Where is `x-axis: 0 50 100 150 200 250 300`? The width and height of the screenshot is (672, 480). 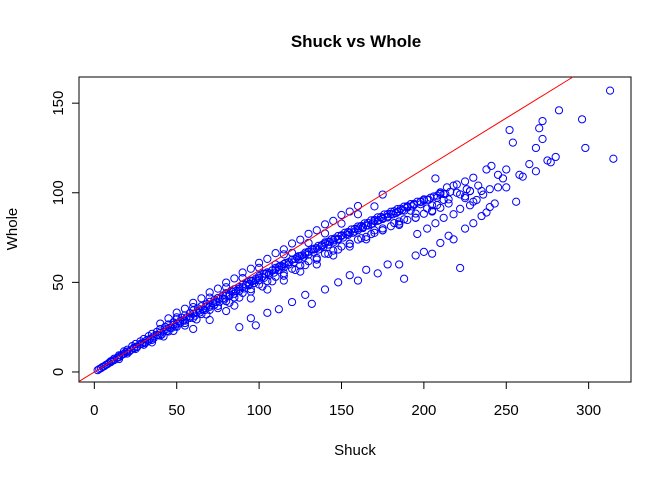
x-axis: 0 50 100 150 200 250 300 is located at coordinates (345, 400).